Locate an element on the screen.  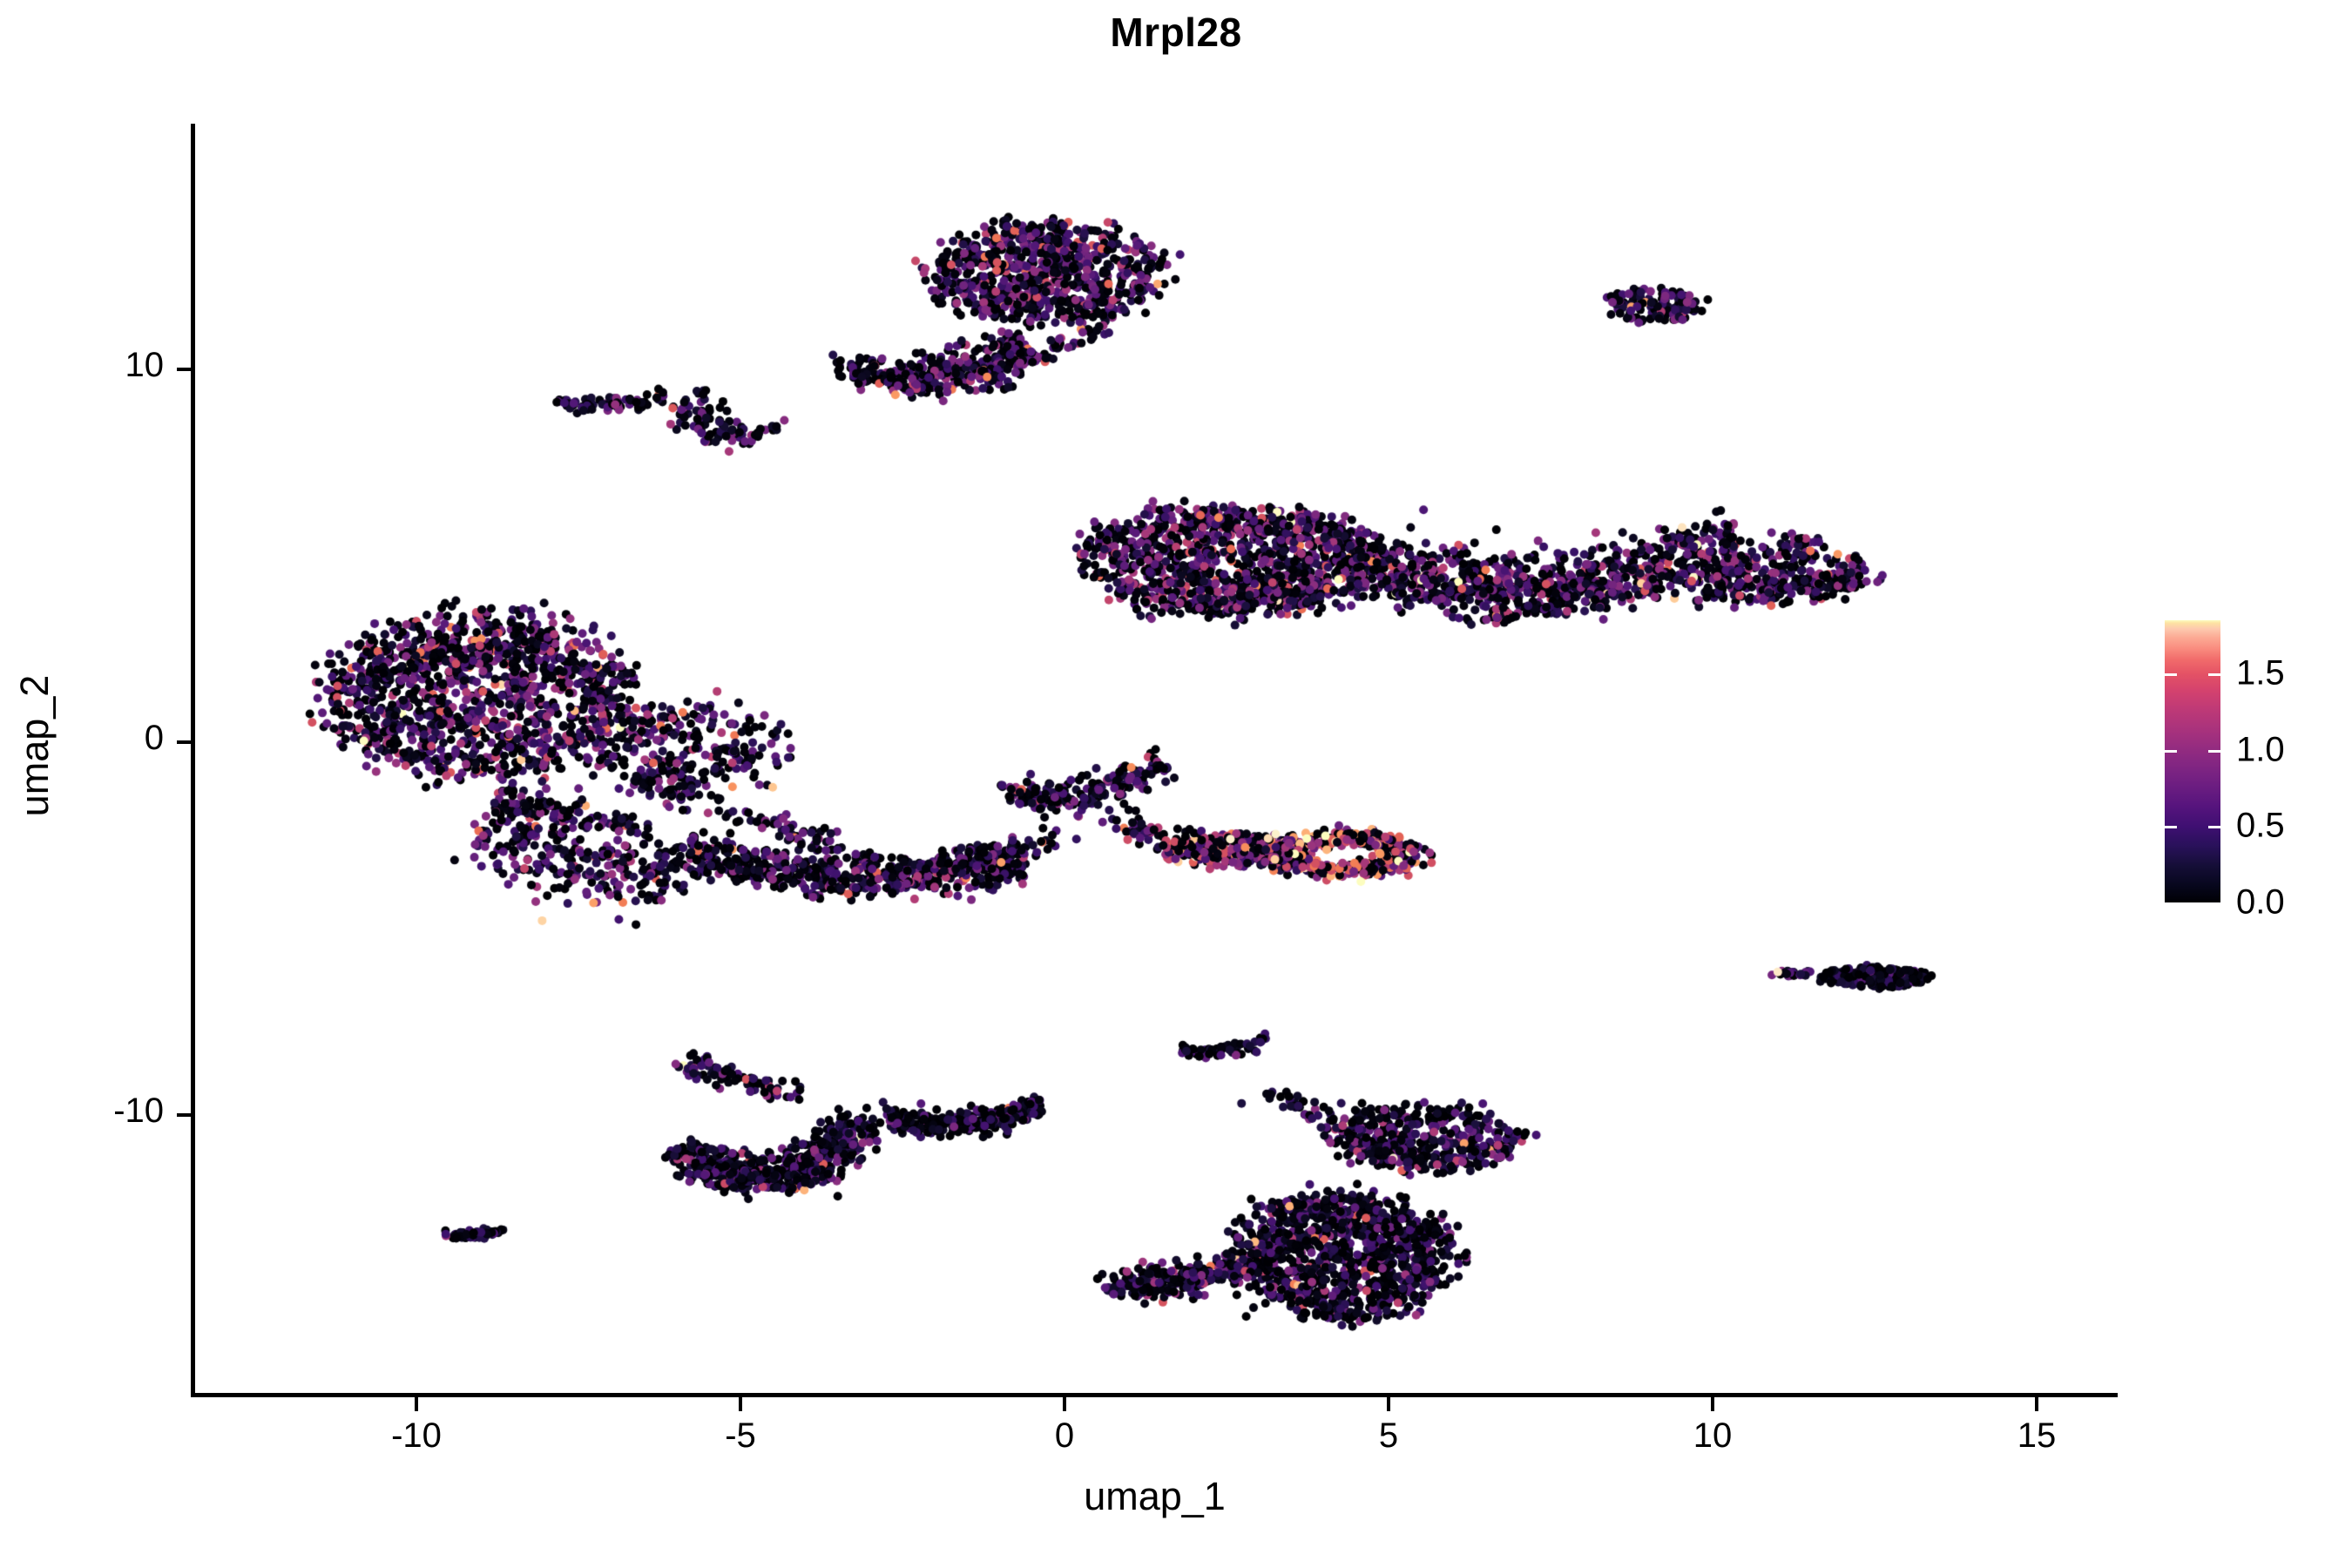
x-tick-label: -10 is located at coordinates (416, 1435).